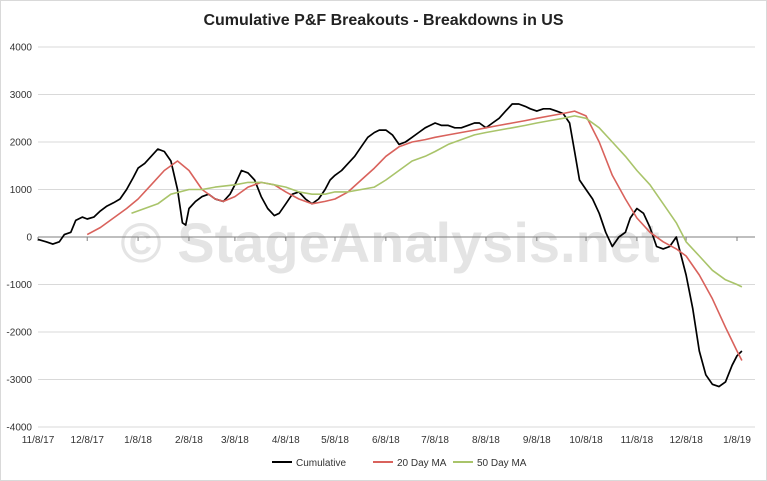 This screenshot has width=767, height=481. I want to click on y-tick-label: 0, so click(29, 238).